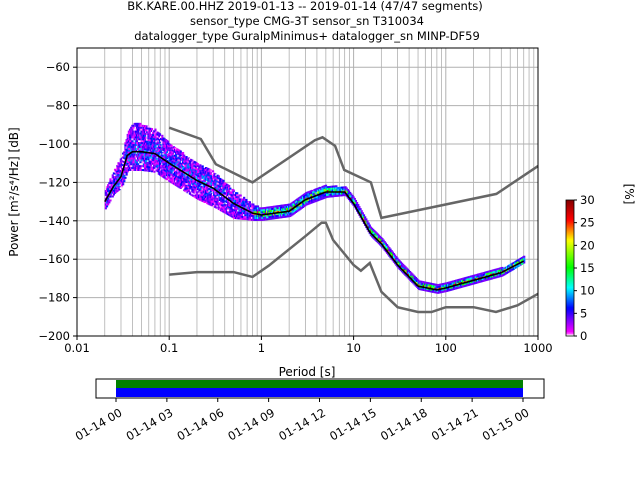 Image resolution: width=640 pixels, height=484 pixels. Describe the element at coordinates (570, 317) in the screenshot. I see `colorbar-segment` at that location.